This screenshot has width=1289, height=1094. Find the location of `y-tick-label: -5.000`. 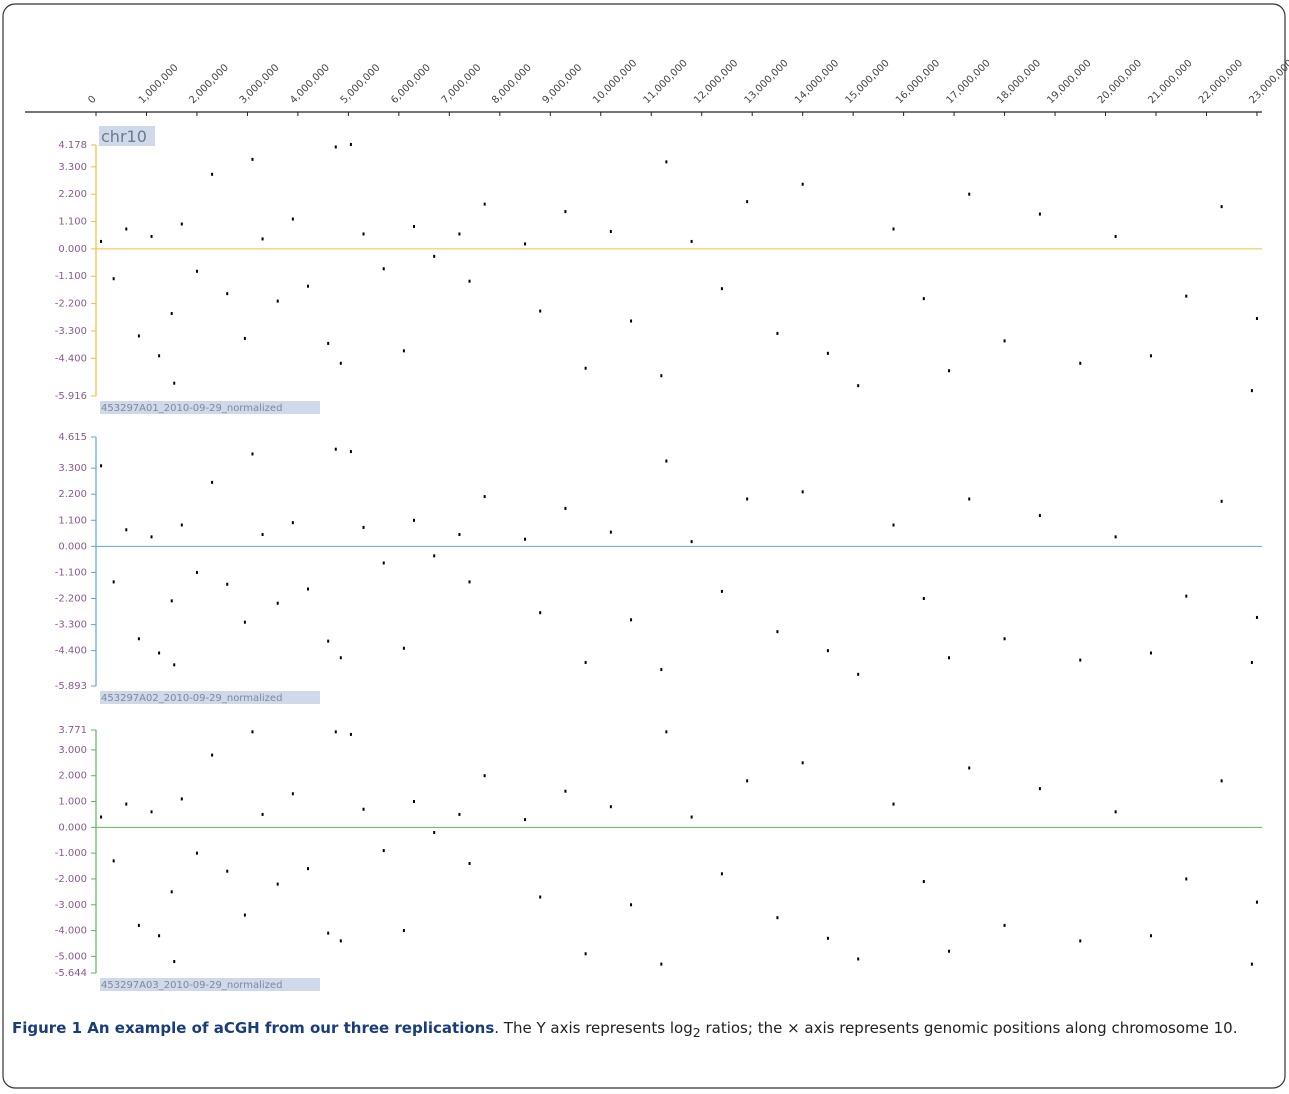

y-tick-label: -5.000 is located at coordinates (71, 956).